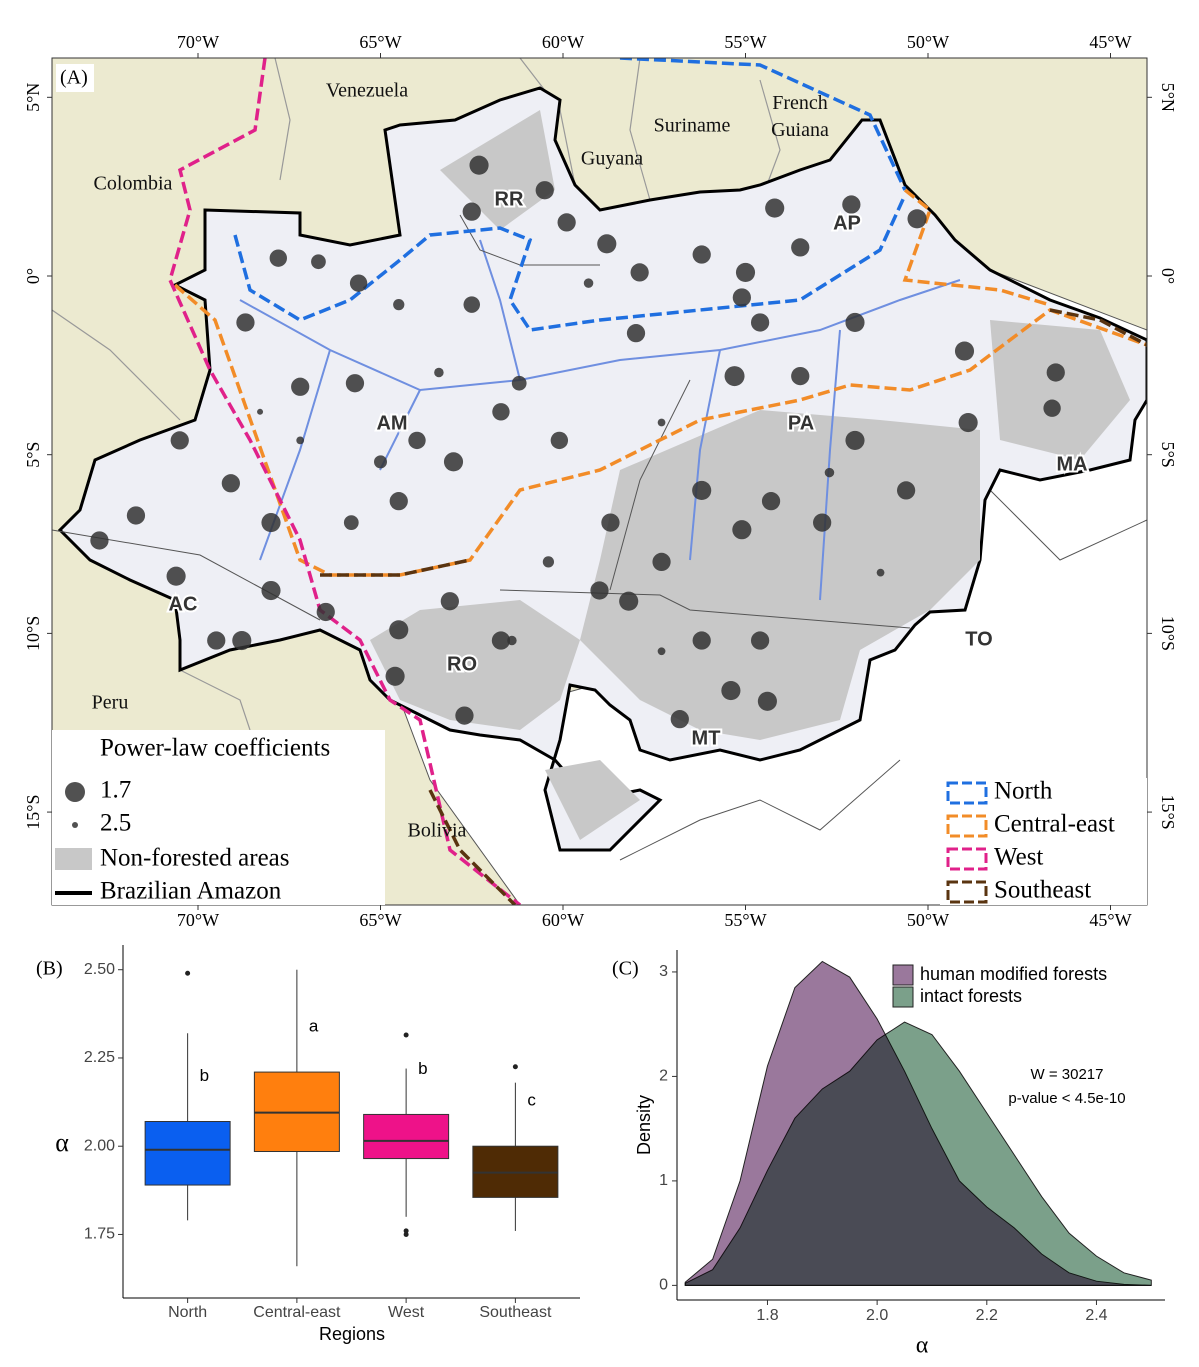  I want to click on outlier, so click(515, 1067).